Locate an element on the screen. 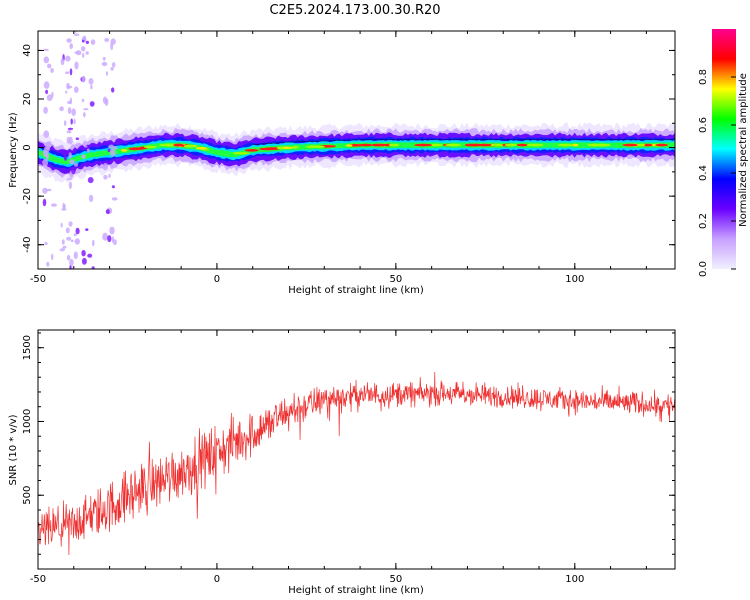 This screenshot has height=600, width=750. colorbar-tick-label-3: 0.6 is located at coordinates (703, 125).